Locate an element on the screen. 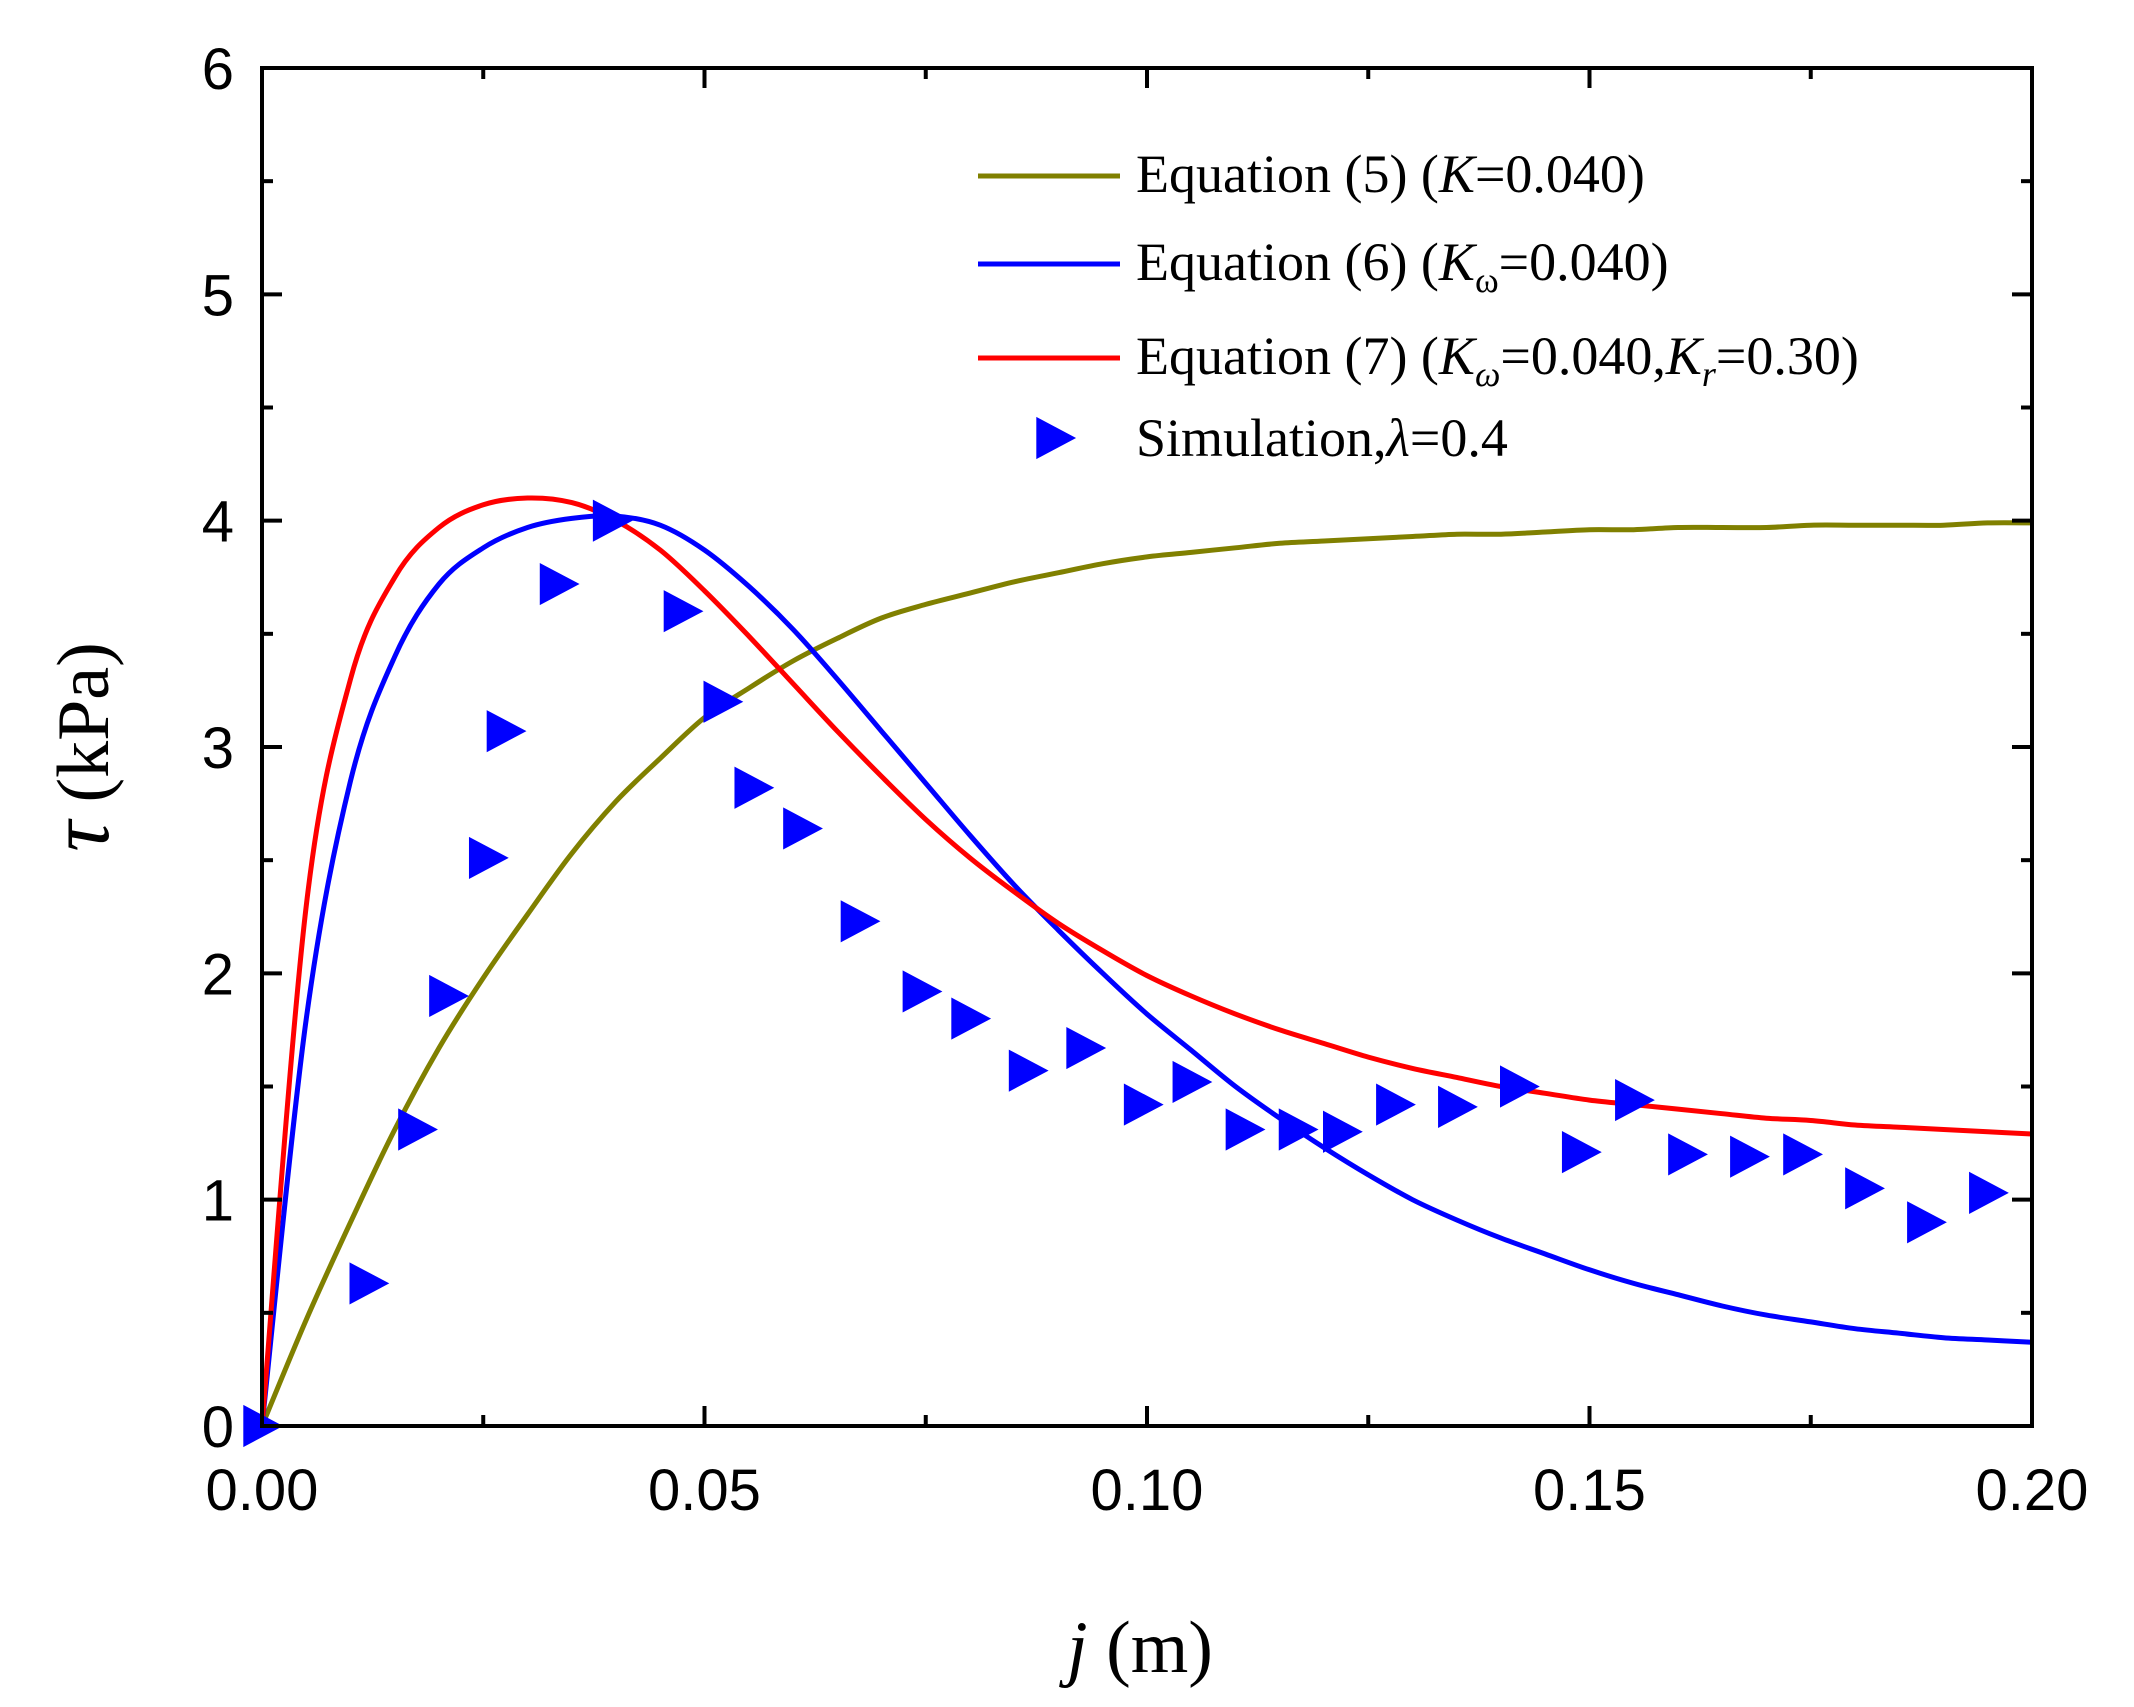  legend-label: Equation (5) (K=0.040) is located at coordinates (1390, 174).